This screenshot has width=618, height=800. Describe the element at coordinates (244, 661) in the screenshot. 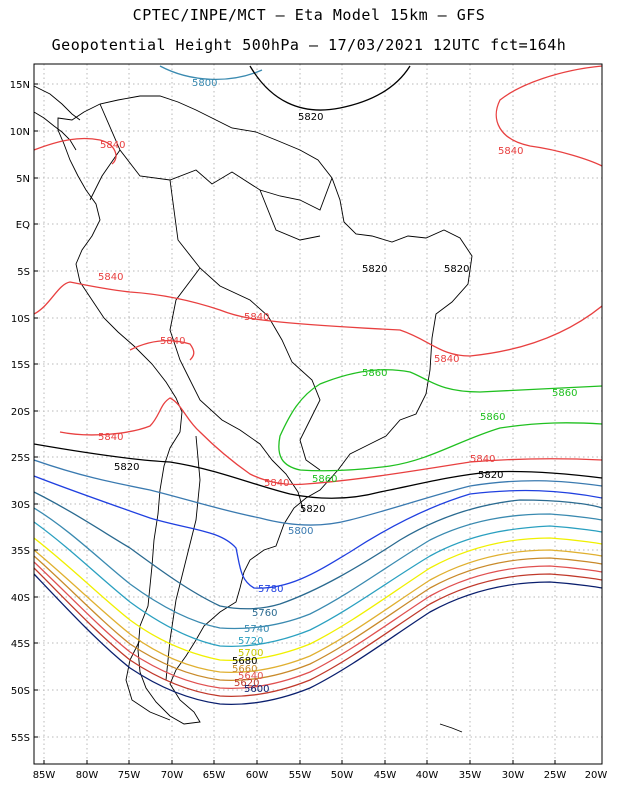

I see `contour-label: 5680` at that location.